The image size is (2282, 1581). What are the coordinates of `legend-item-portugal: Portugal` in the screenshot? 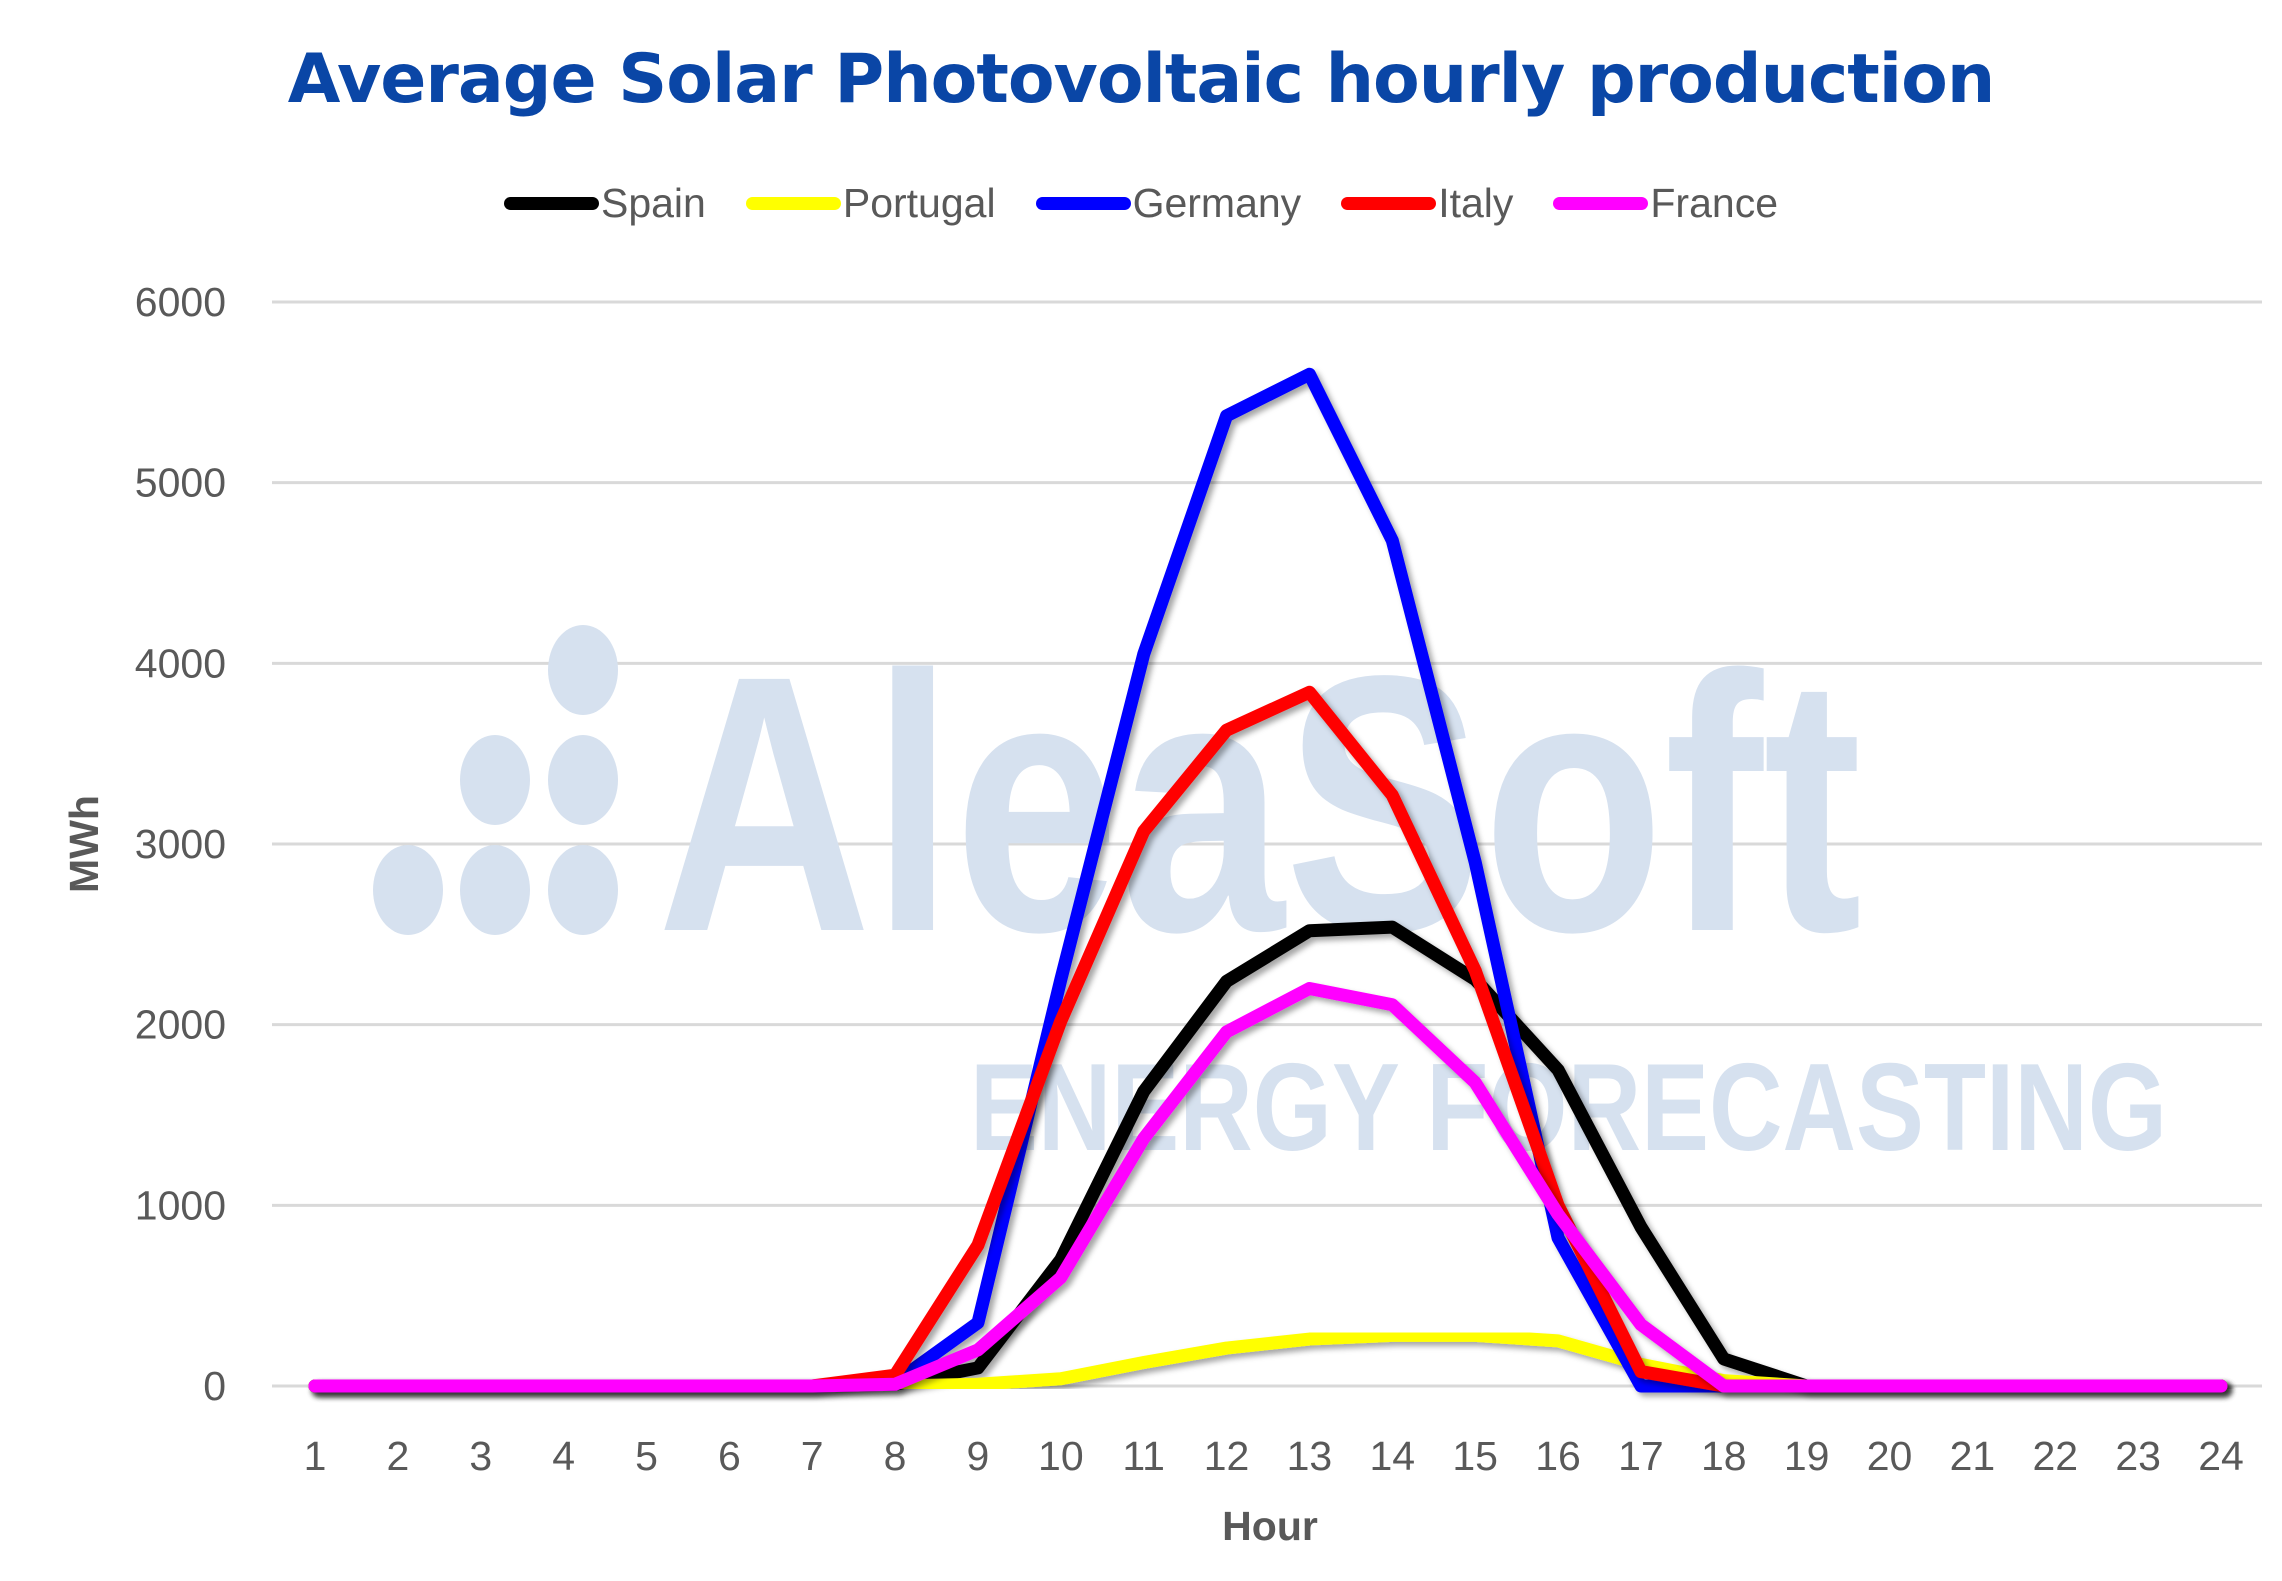 It's located at (870, 203).